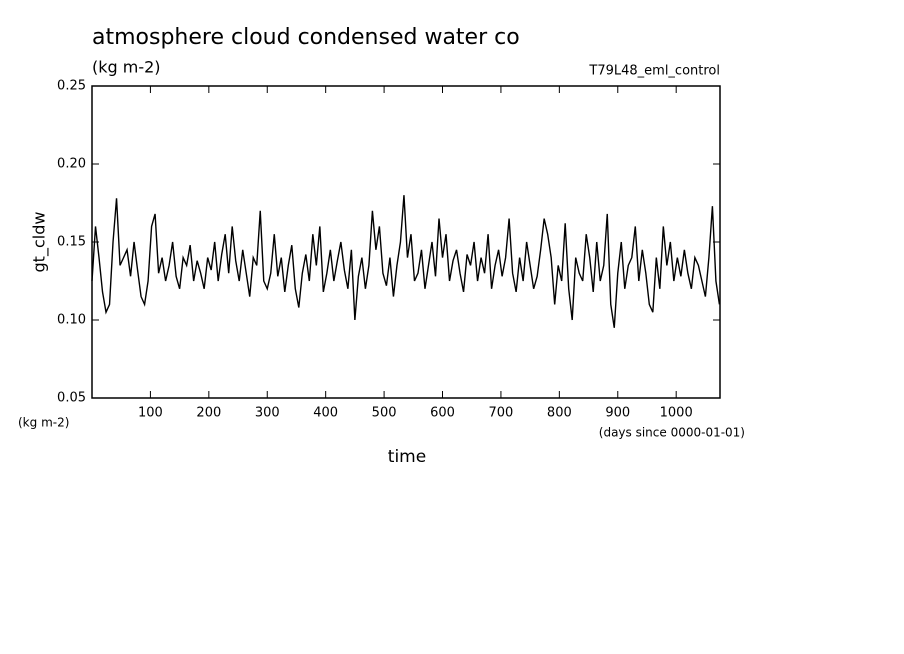  Describe the element at coordinates (325, 413) in the screenshot. I see `x-tick-label: 400` at that location.